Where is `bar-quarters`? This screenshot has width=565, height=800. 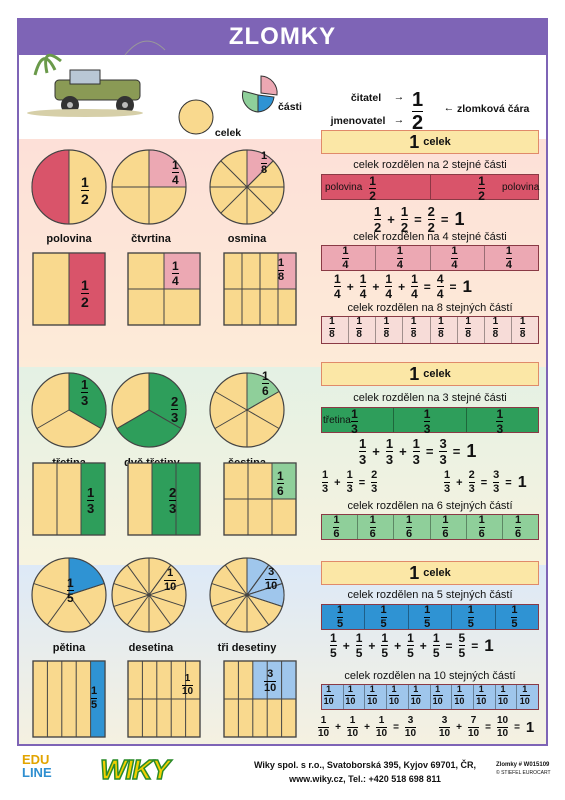 bar-quarters is located at coordinates (430, 258).